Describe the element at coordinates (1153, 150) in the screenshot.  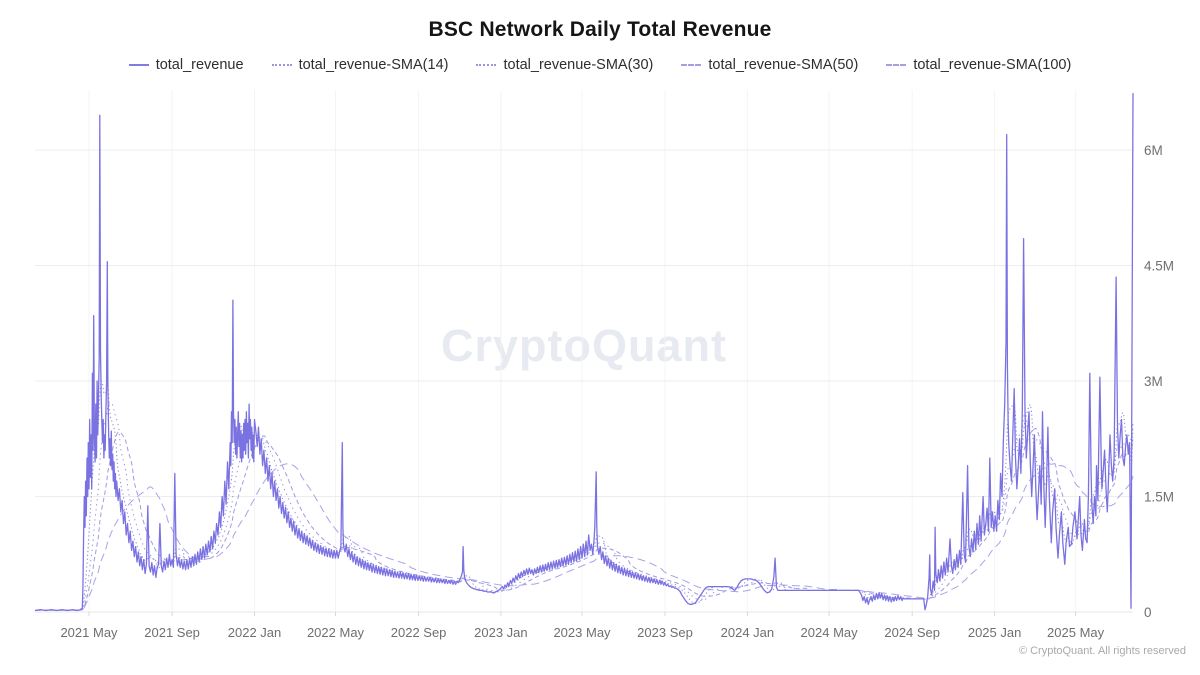
I see `y-axis-label: 6M` at that location.